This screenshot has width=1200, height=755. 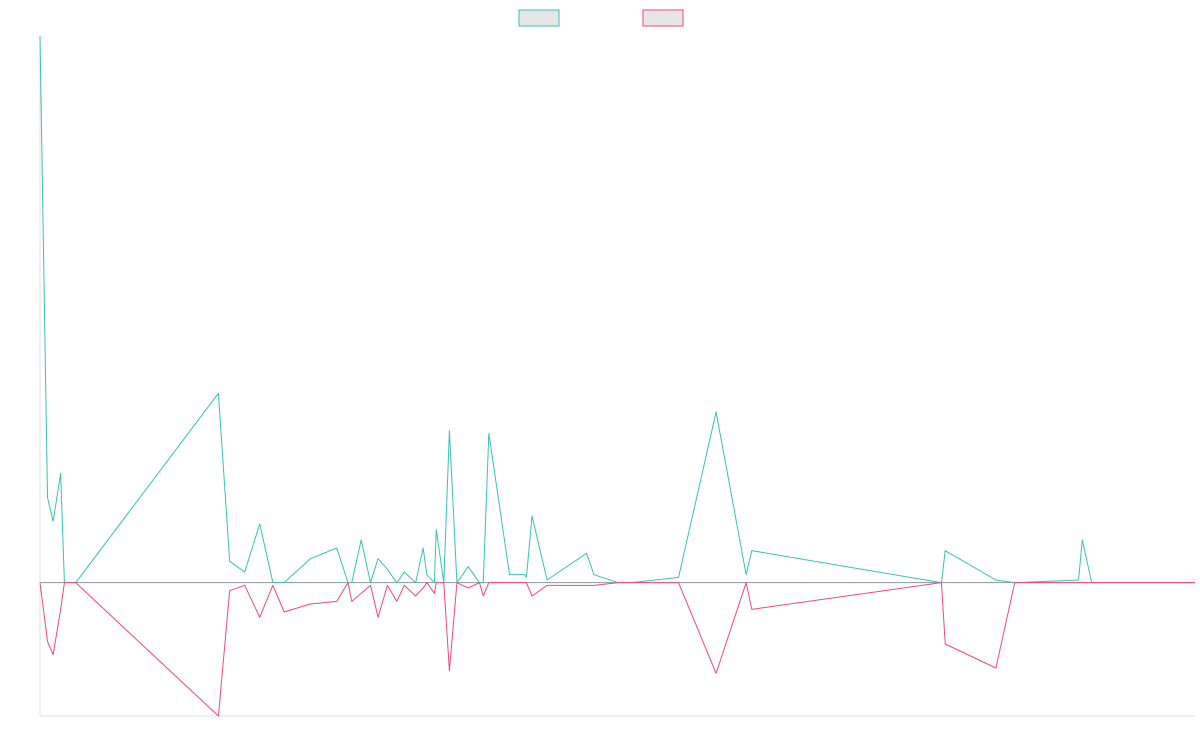 What do you see at coordinates (601, 18) in the screenshot?
I see `legend` at bounding box center [601, 18].